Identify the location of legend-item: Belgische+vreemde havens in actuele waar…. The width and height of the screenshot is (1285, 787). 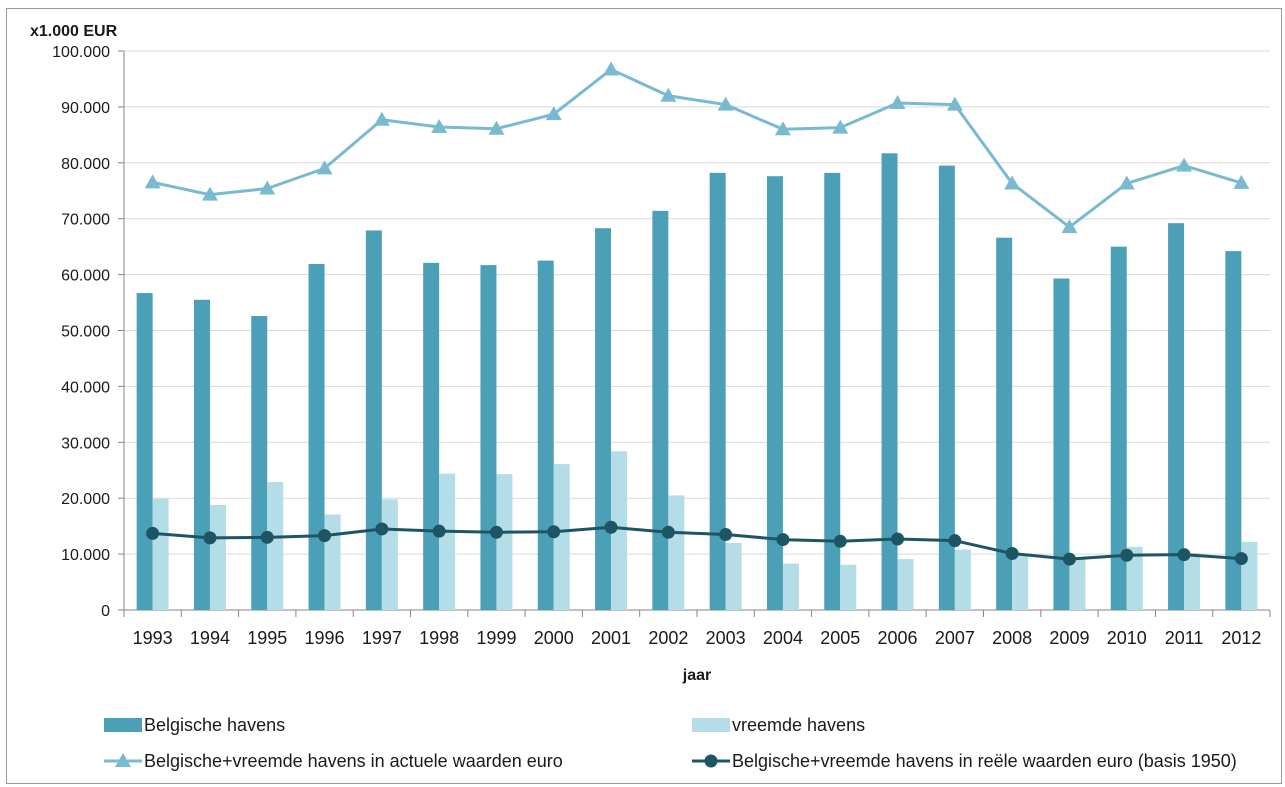
(333, 761).